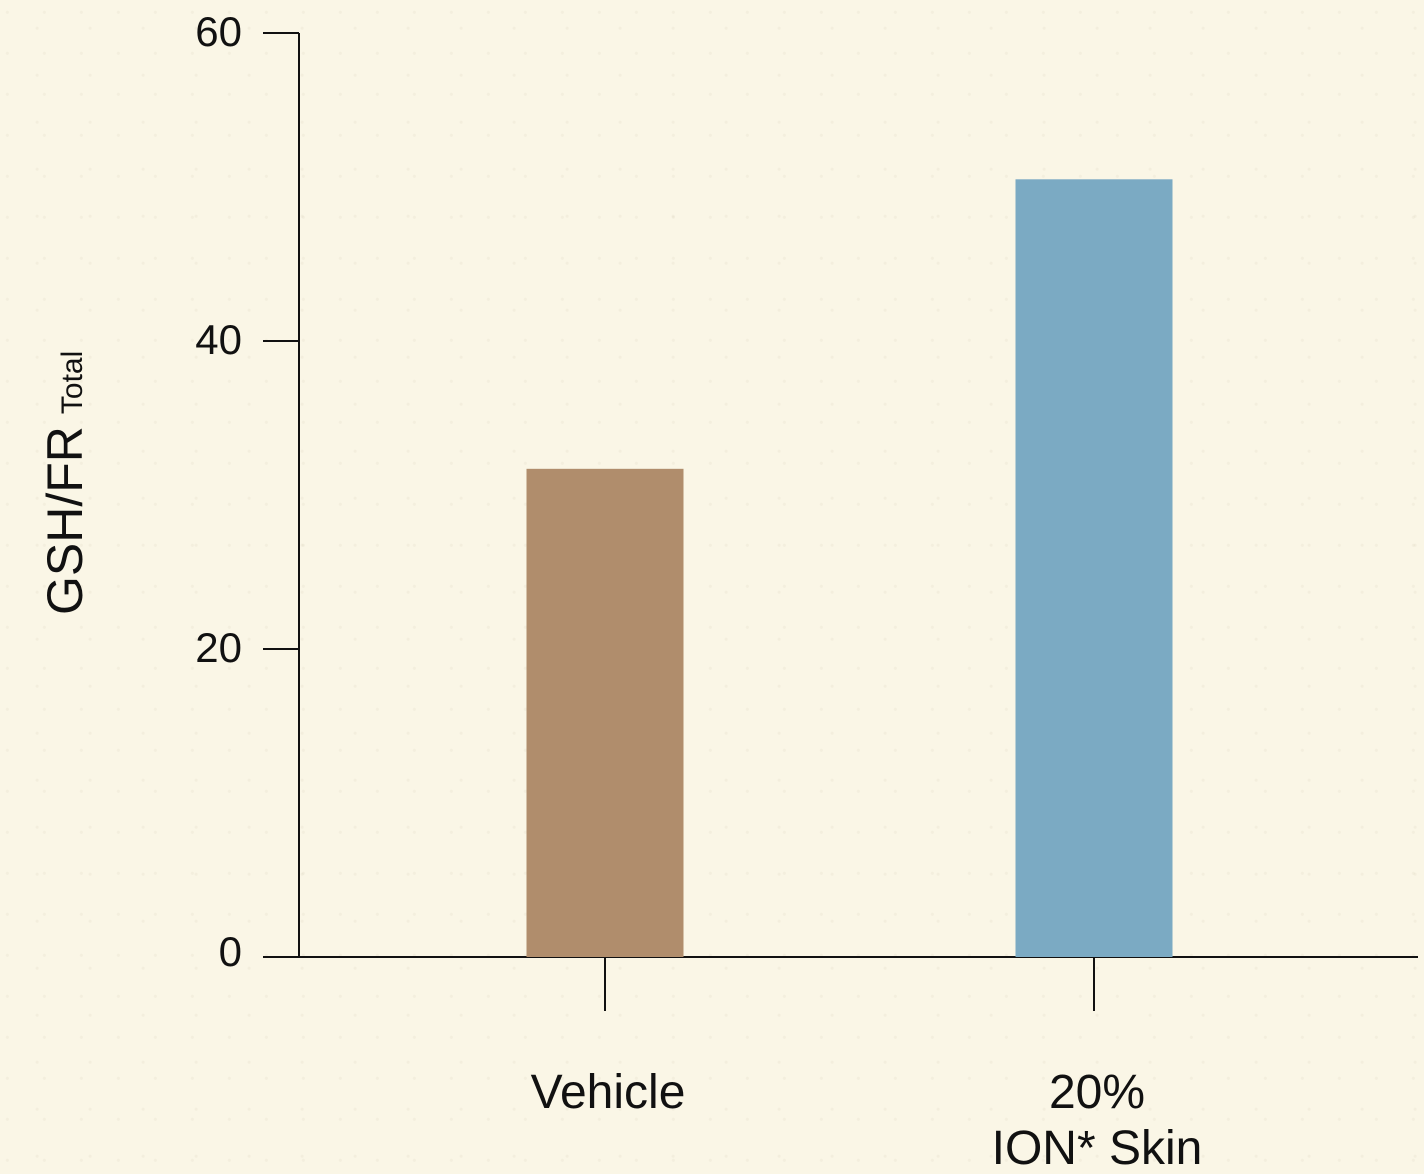 The width and height of the screenshot is (1424, 1174). Describe the element at coordinates (218, 647) in the screenshot. I see `y-tick-label-20: 20` at that location.